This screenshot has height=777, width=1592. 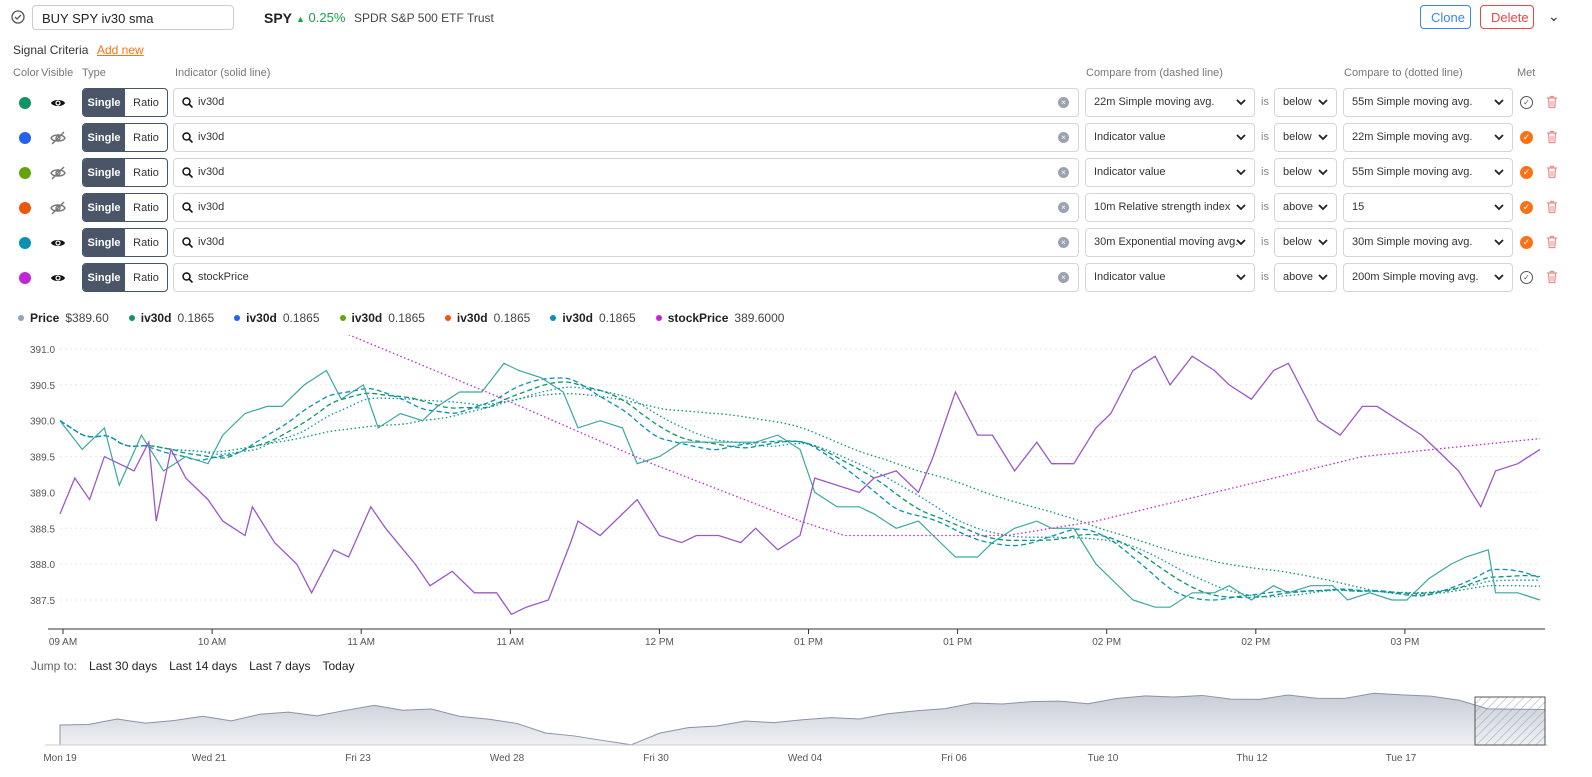 I want to click on navigator-area, so click(x=802, y=719).